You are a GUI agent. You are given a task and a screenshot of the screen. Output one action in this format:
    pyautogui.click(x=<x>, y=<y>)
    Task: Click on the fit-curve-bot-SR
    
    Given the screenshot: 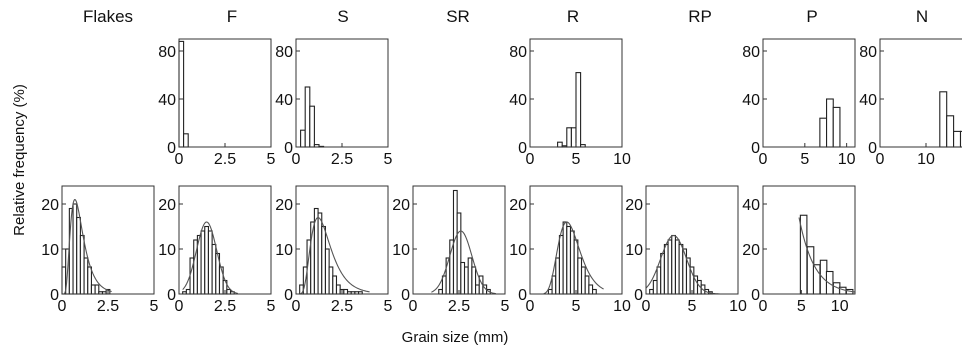 What is the action you would take?
    pyautogui.click(x=463, y=262)
    